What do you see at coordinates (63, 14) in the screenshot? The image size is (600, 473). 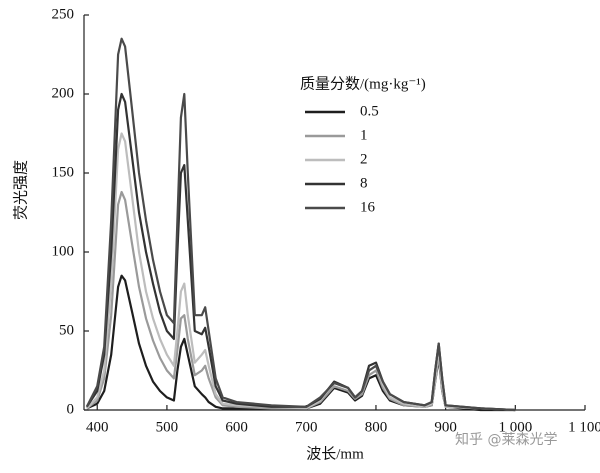 I see `y-tick-label: 250` at bounding box center [63, 14].